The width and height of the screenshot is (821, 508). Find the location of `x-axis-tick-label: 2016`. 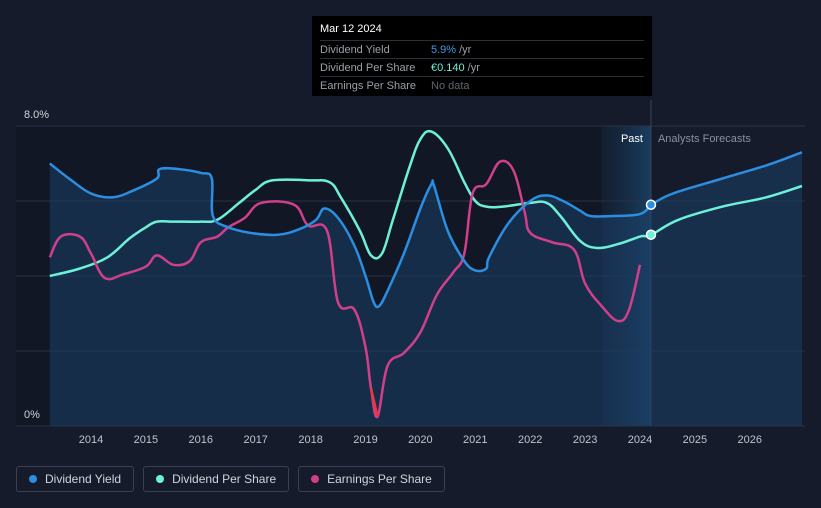

x-axis-tick-label: 2016 is located at coordinates (201, 440).